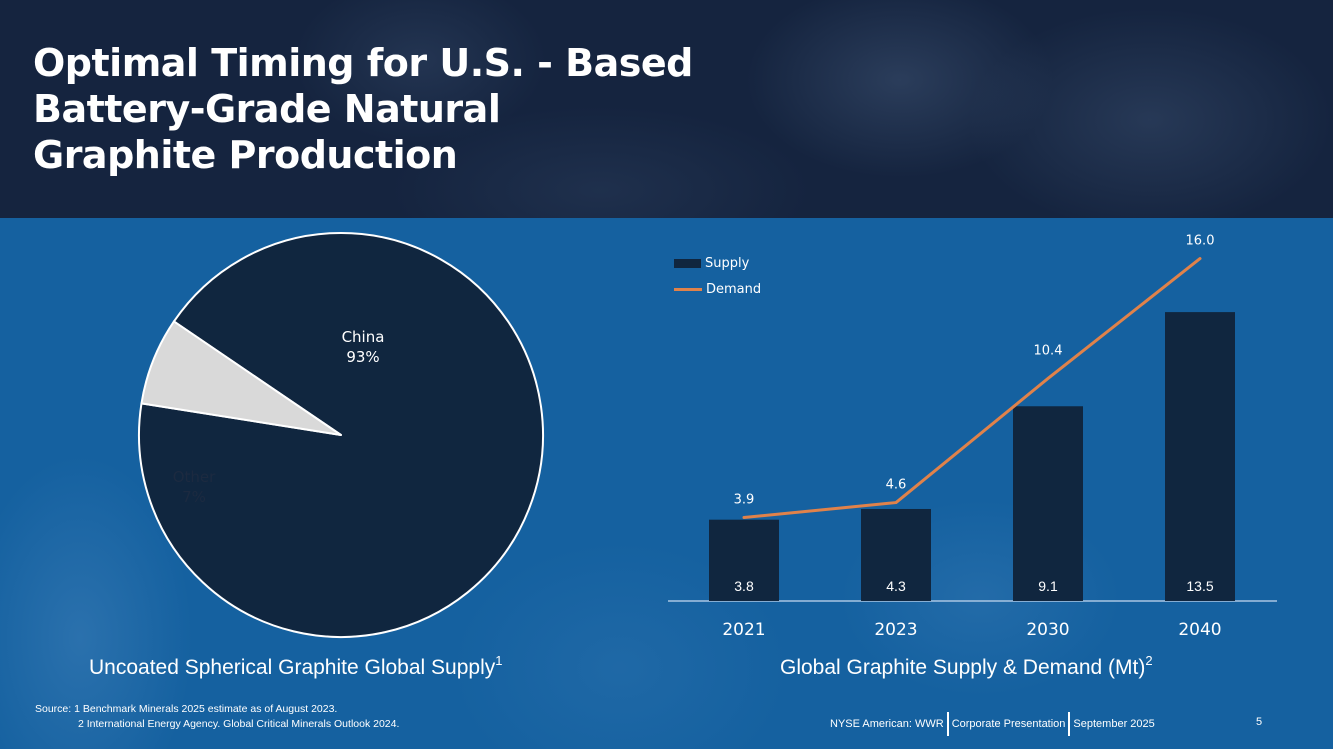 Image resolution: width=1333 pixels, height=749 pixels. I want to click on legend-item-supply: Supply, so click(717, 263).